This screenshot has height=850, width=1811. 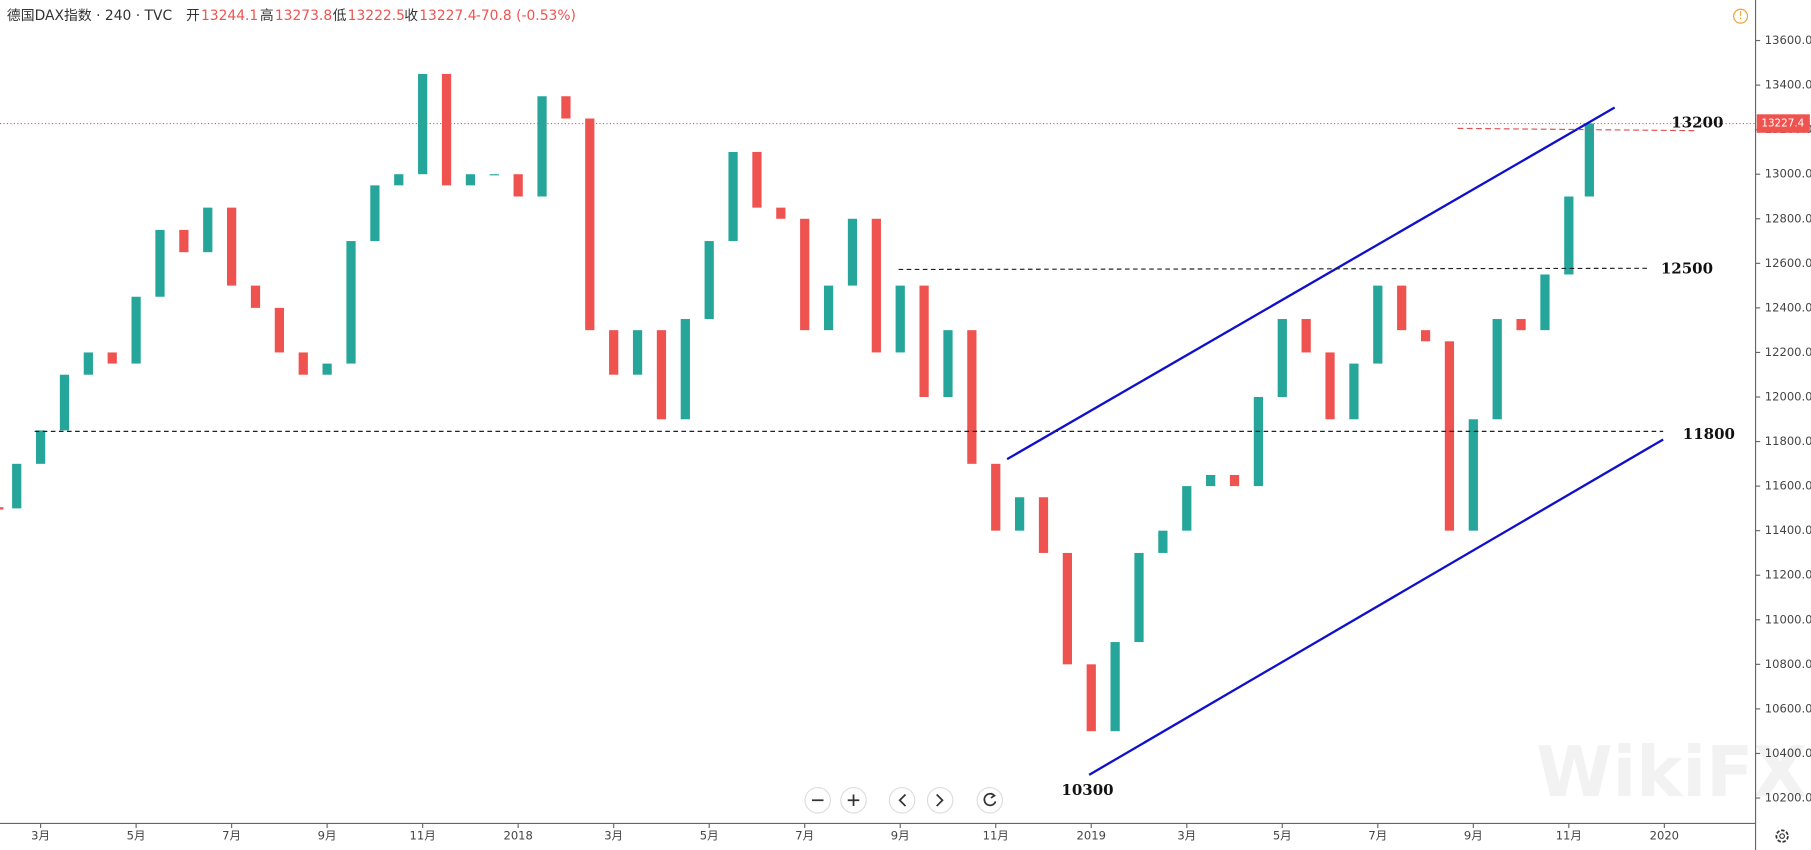 What do you see at coordinates (136, 836) in the screenshot?
I see `x-tick-label: 5月` at bounding box center [136, 836].